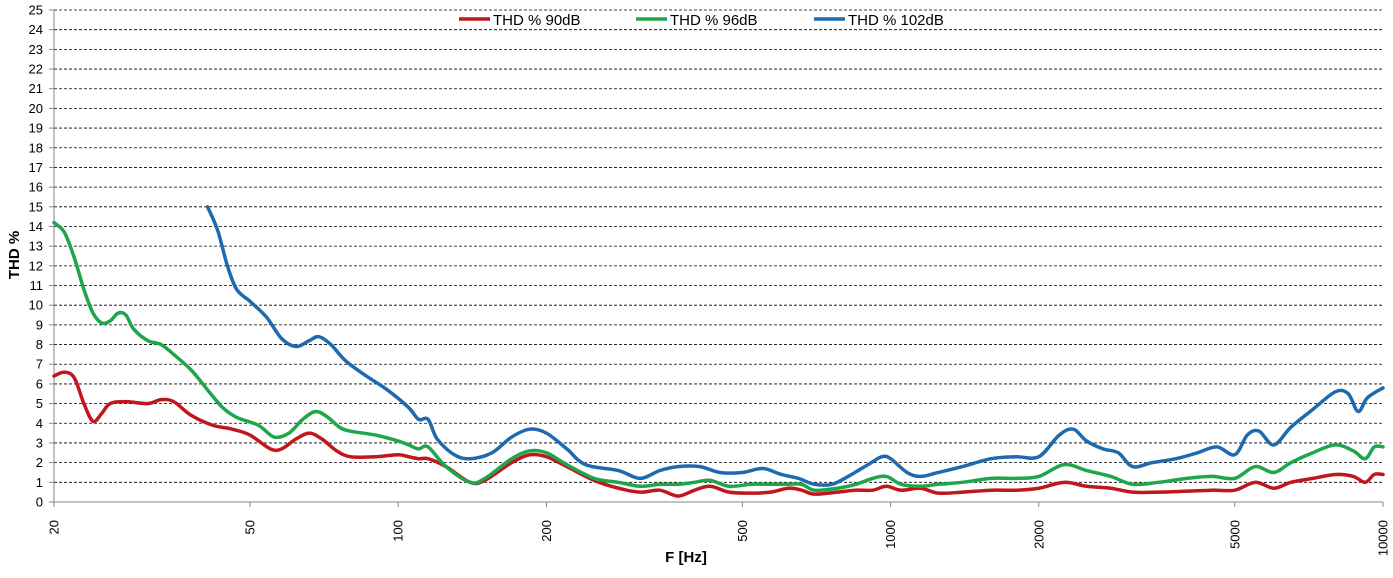 The height and width of the screenshot is (578, 1393). What do you see at coordinates (36, 10) in the screenshot?
I see `y-tick-label: 25` at bounding box center [36, 10].